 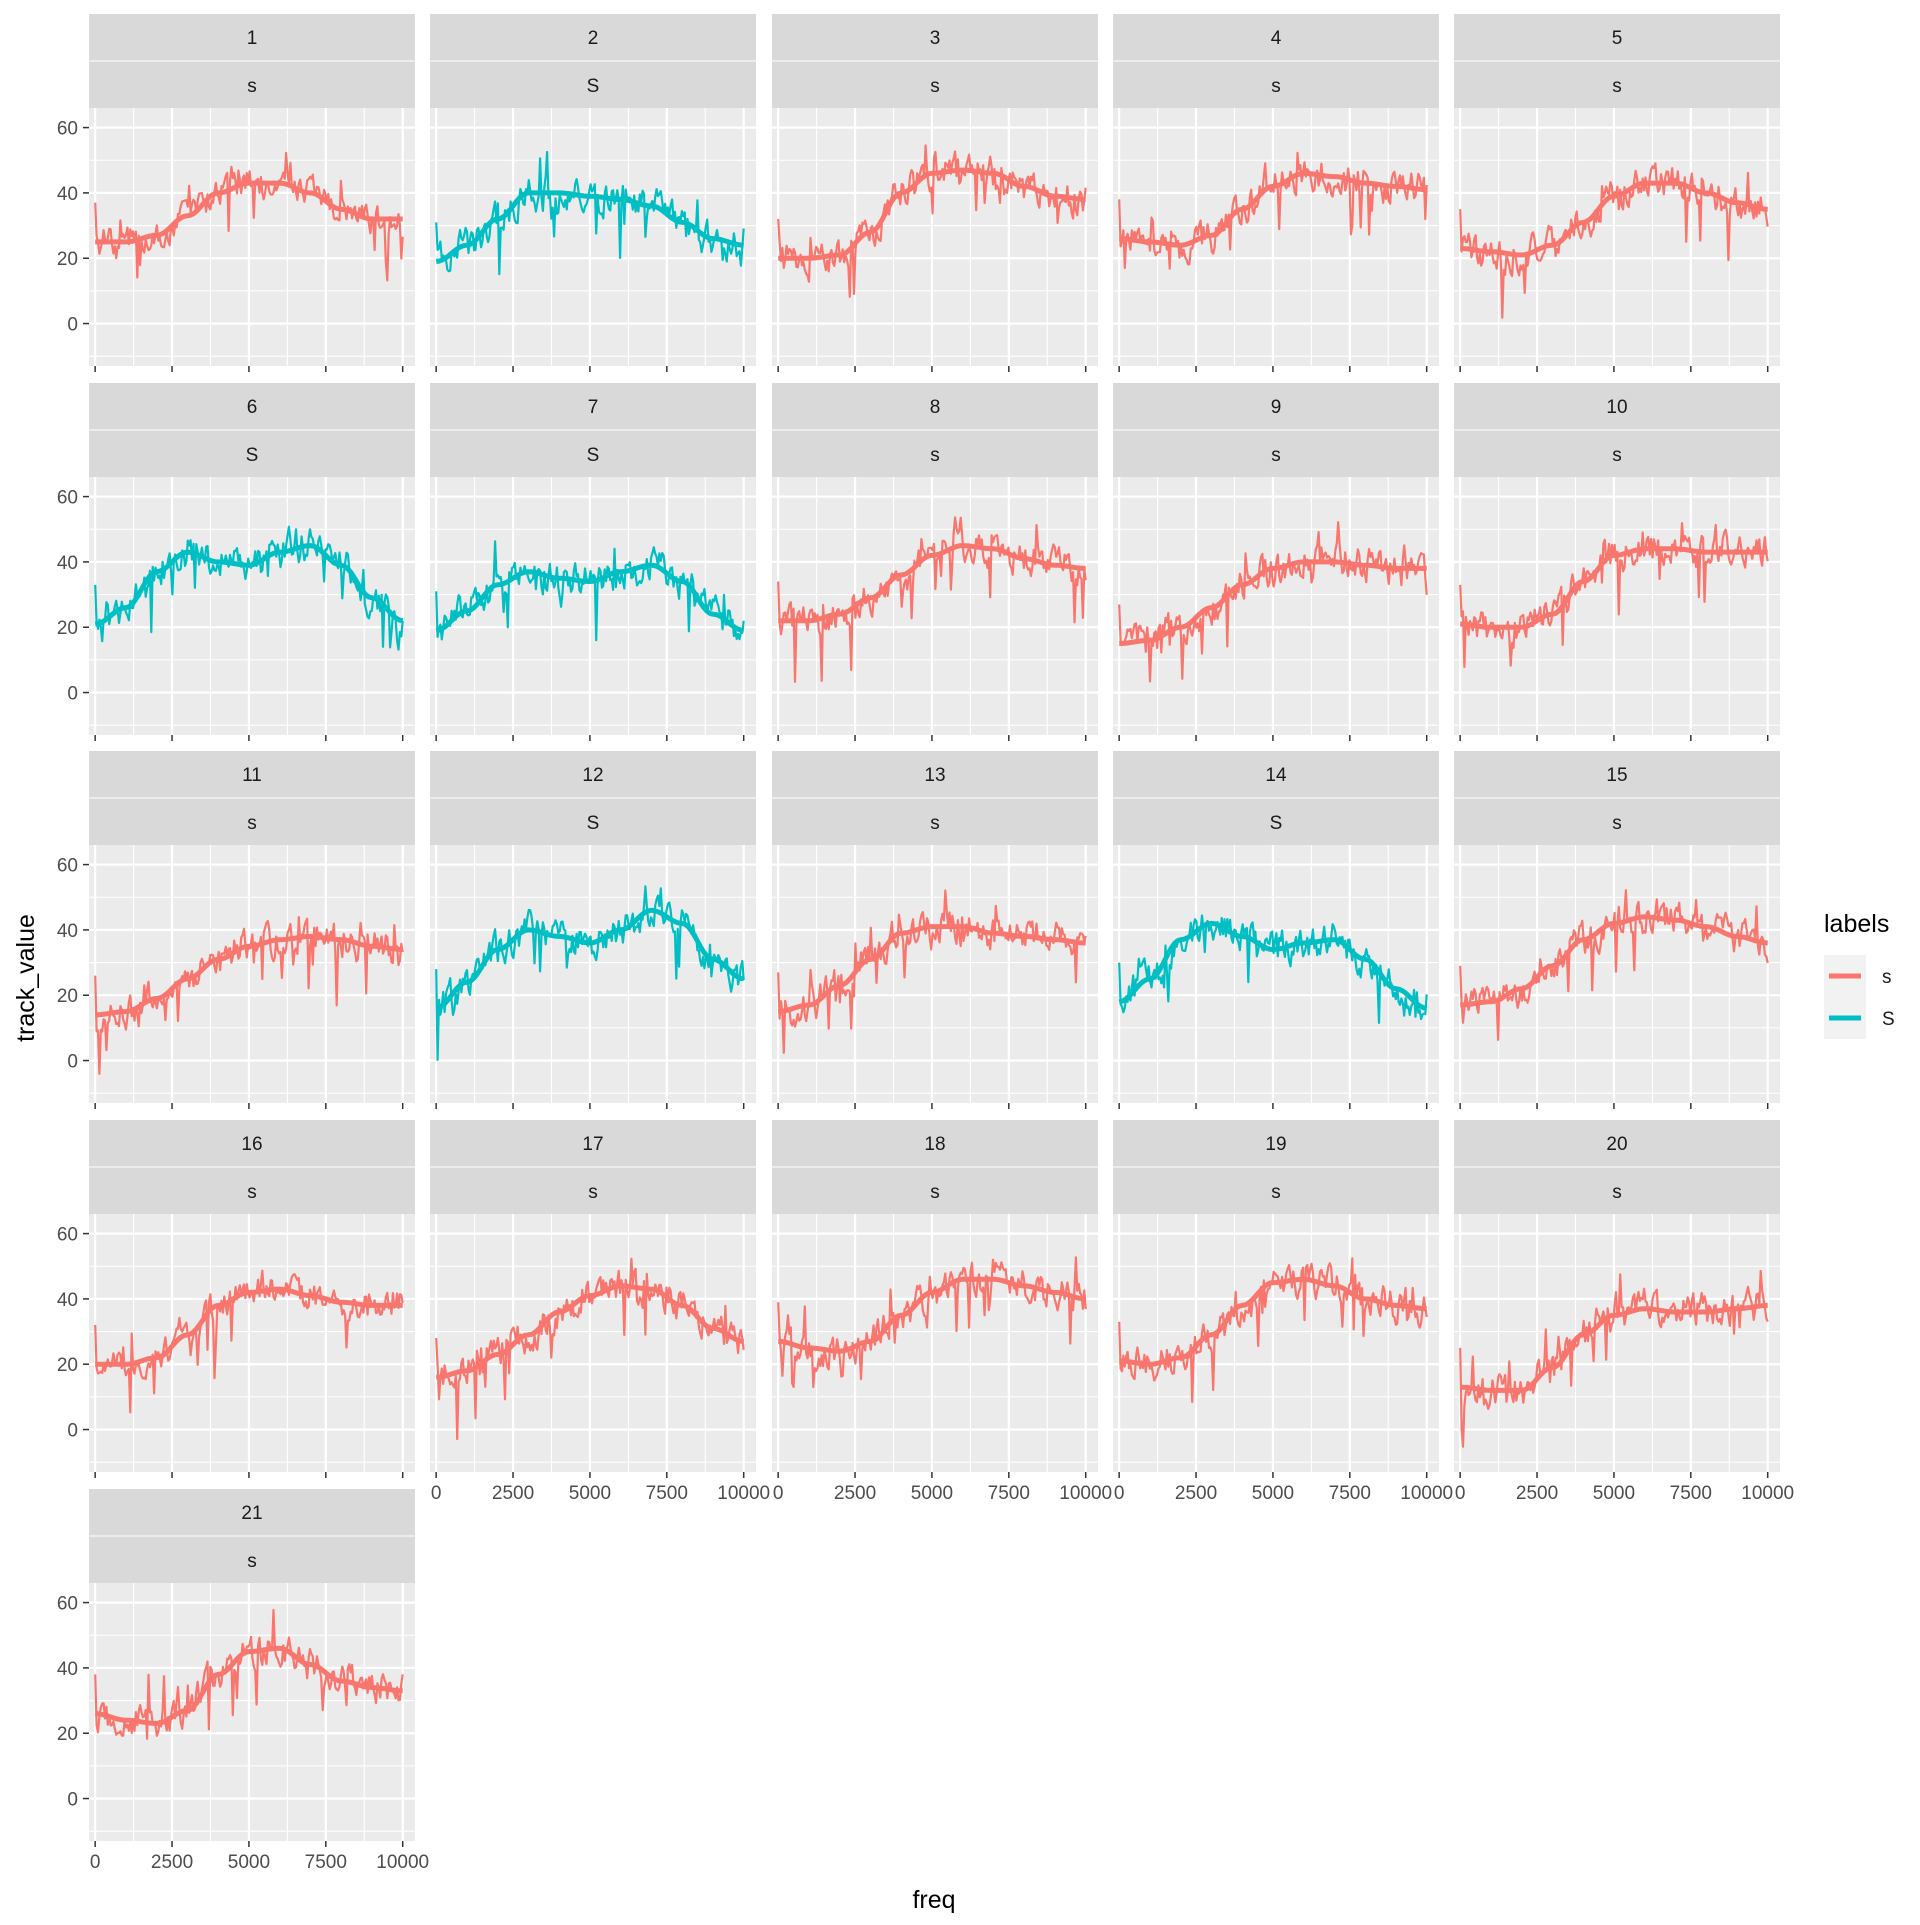 I want to click on facet-panel-19: 19 s 0 2500 5000 7500 10000, so click(x=1283, y=1312).